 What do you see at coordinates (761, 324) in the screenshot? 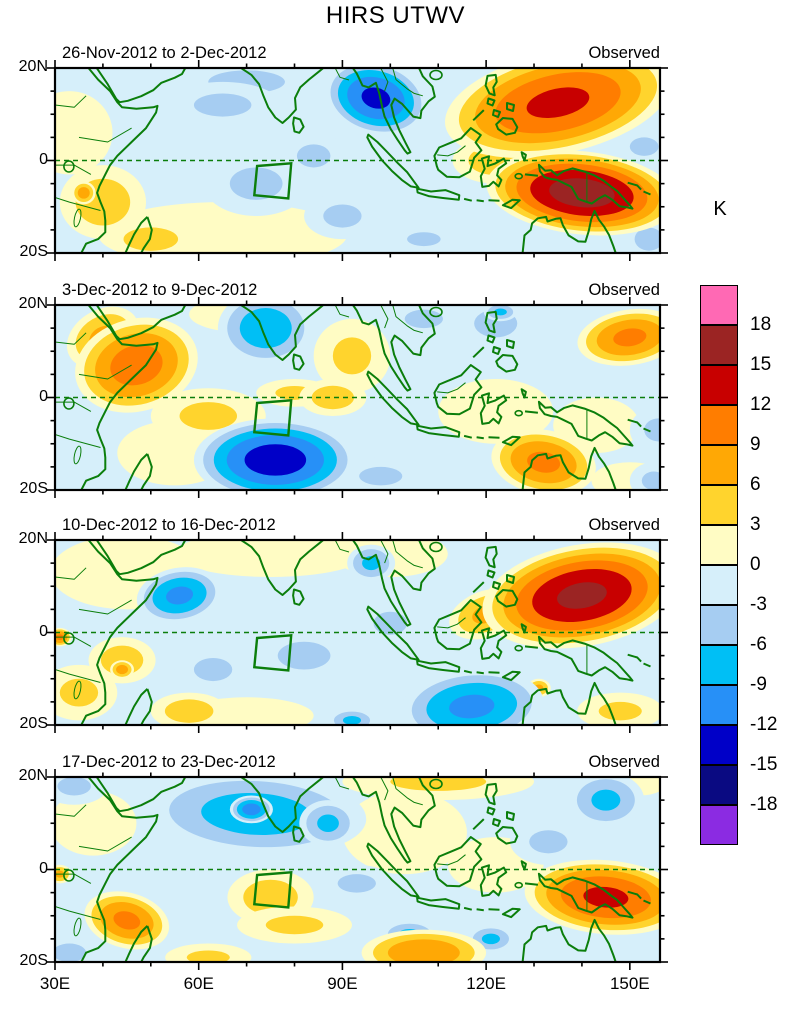
I see `colorbar-tick-label: 18` at bounding box center [761, 324].